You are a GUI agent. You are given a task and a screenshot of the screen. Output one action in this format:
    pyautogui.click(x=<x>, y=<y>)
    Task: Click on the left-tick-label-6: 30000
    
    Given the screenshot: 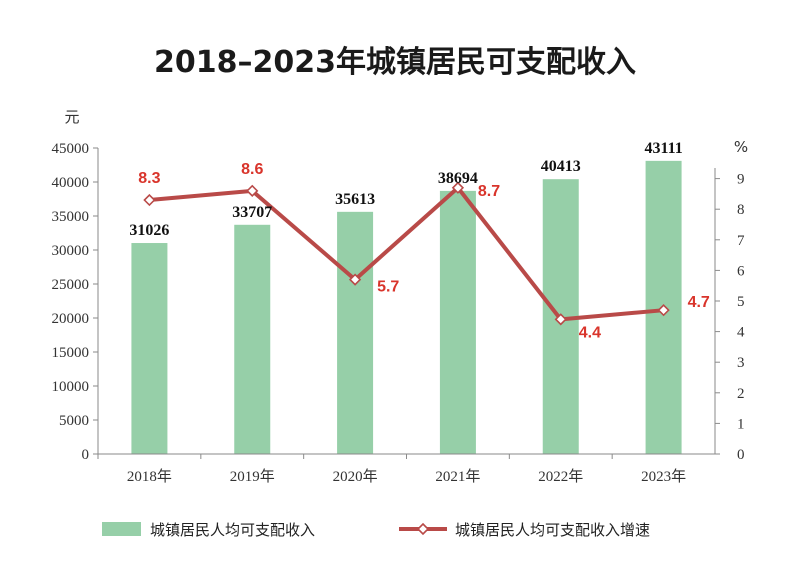 What is the action you would take?
    pyautogui.click(x=71, y=251)
    